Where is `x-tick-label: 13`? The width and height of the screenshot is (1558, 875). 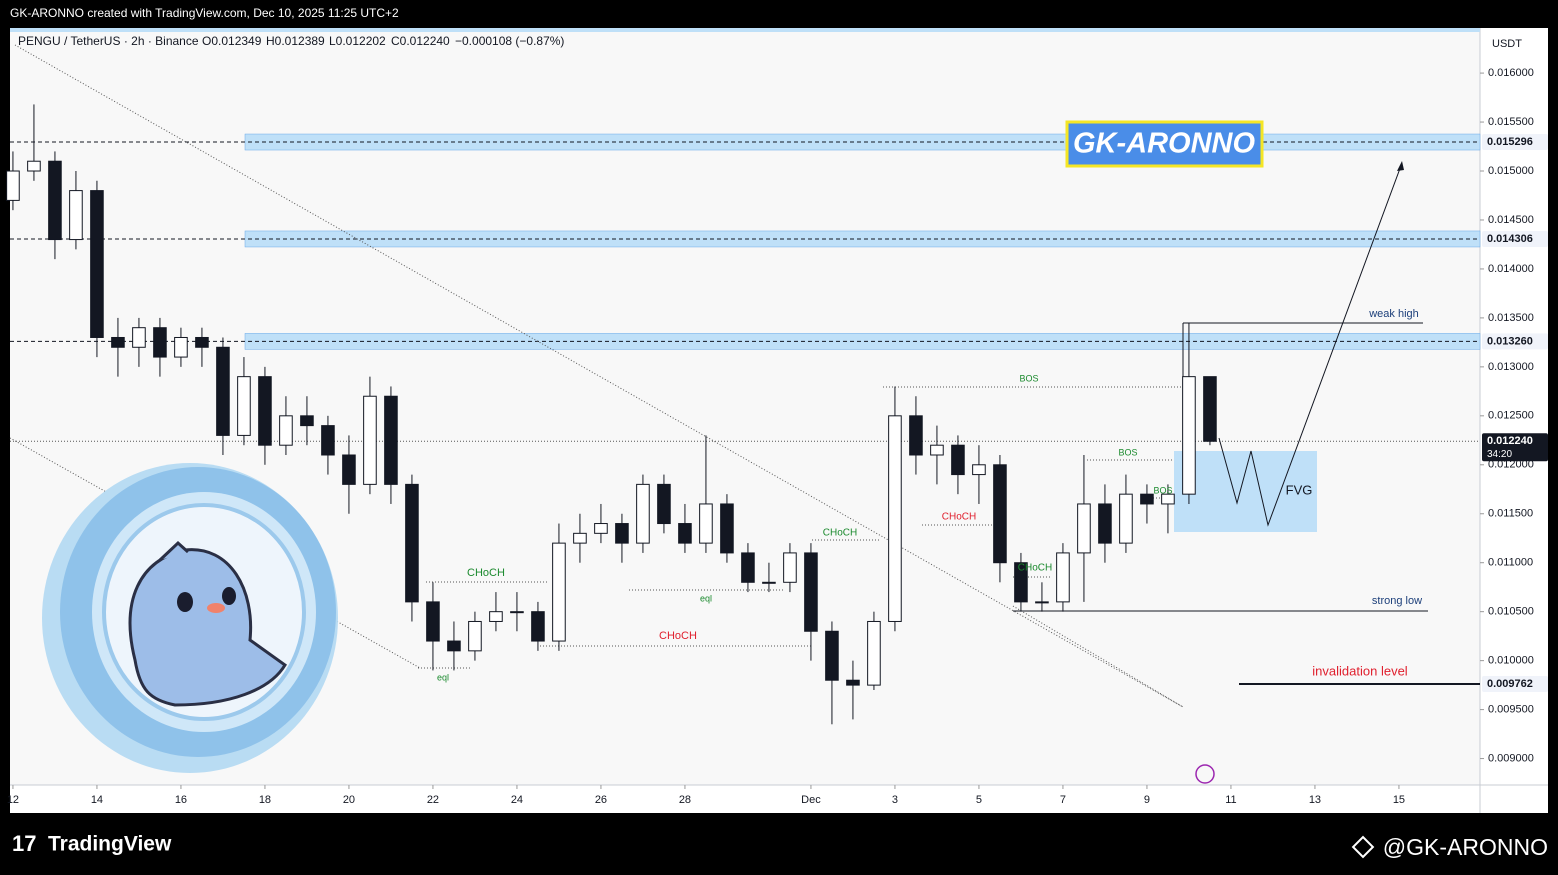
x-tick-label: 13 is located at coordinates (1315, 800).